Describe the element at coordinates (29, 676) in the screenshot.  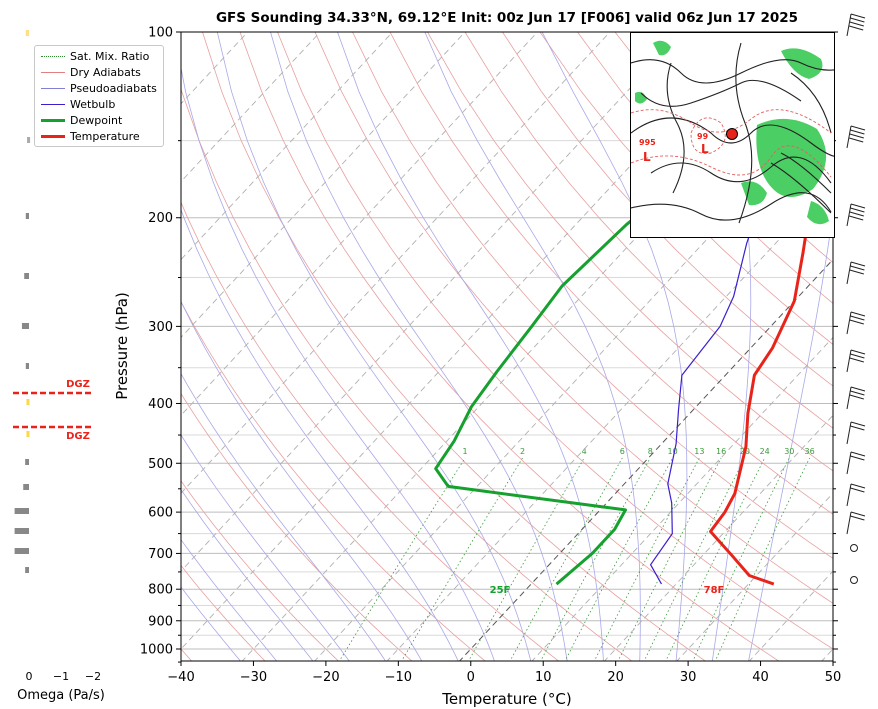
I see `omega-tick-label: 0` at that location.